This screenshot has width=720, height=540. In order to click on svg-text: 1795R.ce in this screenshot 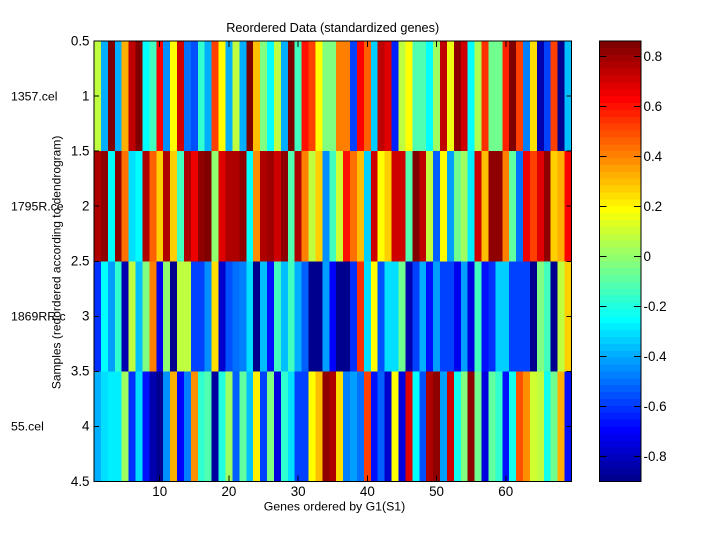, I will do `click(37, 206)`.